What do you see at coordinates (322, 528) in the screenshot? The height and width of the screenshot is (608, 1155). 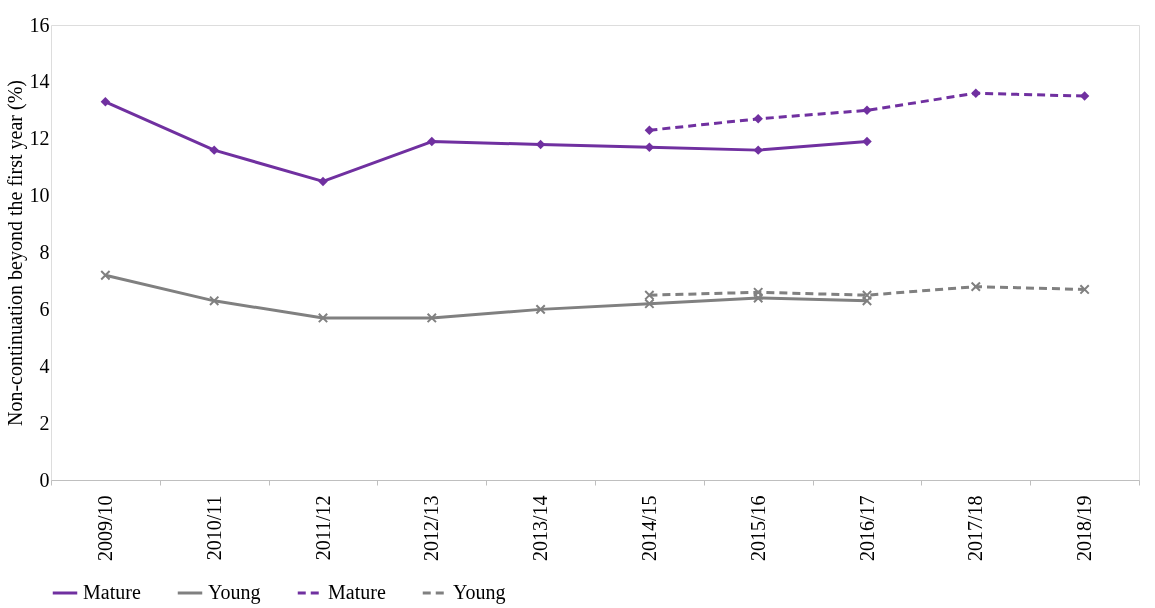 I see `x-tick-label: 2011/12` at bounding box center [322, 528].